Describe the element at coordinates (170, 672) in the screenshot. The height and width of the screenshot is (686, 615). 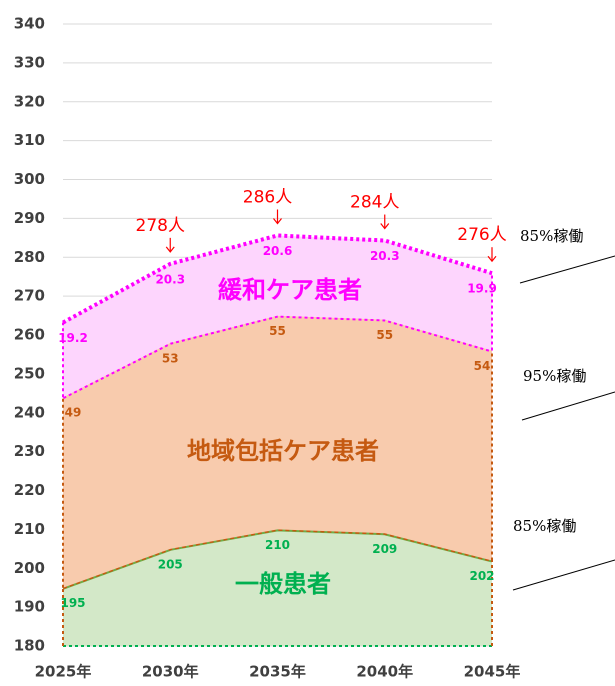
I see `x-tick-label: 2030年` at that location.